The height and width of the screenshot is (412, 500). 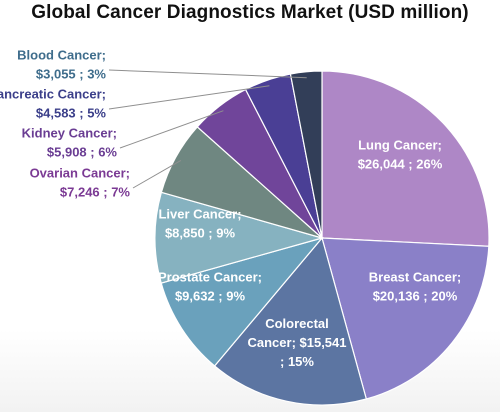 I want to click on pie-slice-lung-cancer, so click(x=405, y=158).